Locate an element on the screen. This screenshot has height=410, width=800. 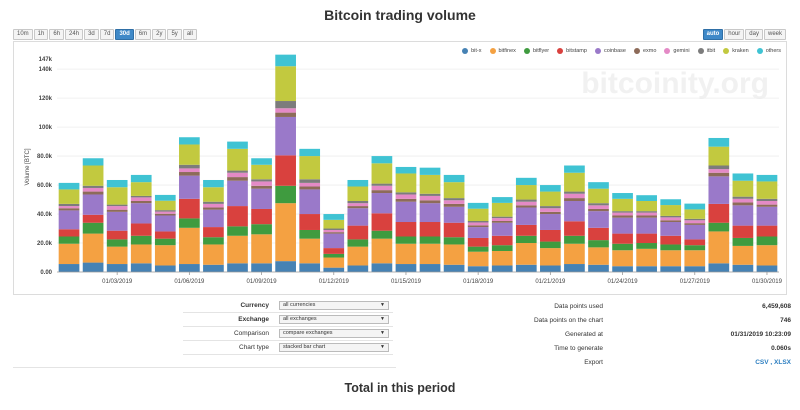
export-csv-link: CSV is located at coordinates (762, 362).